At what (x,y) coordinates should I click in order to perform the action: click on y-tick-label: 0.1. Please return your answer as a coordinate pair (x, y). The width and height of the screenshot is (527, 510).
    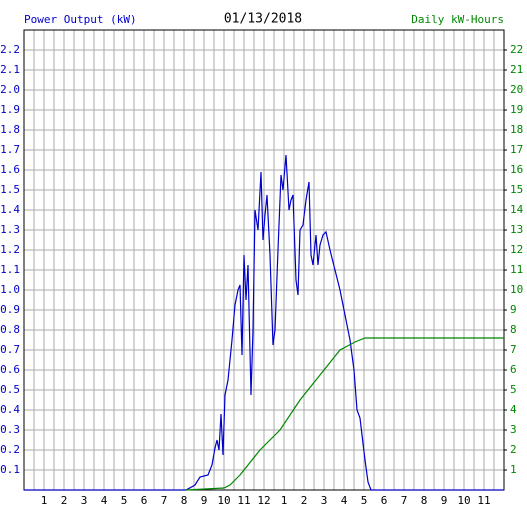
    Looking at the image, I should click on (10, 469).